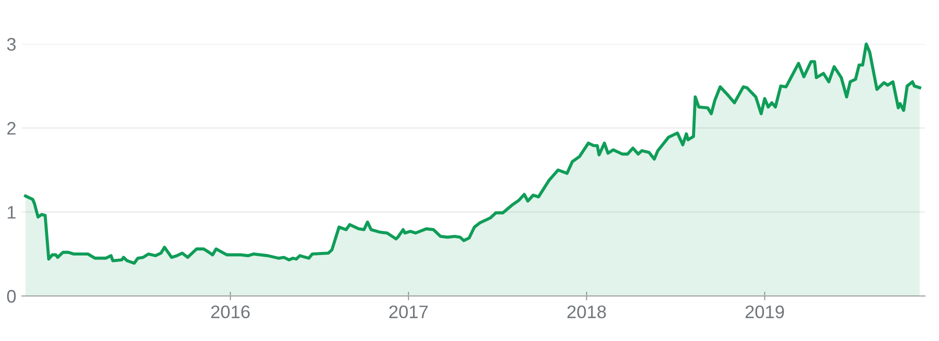  I want to click on y-tick-label: 1, so click(12, 212).